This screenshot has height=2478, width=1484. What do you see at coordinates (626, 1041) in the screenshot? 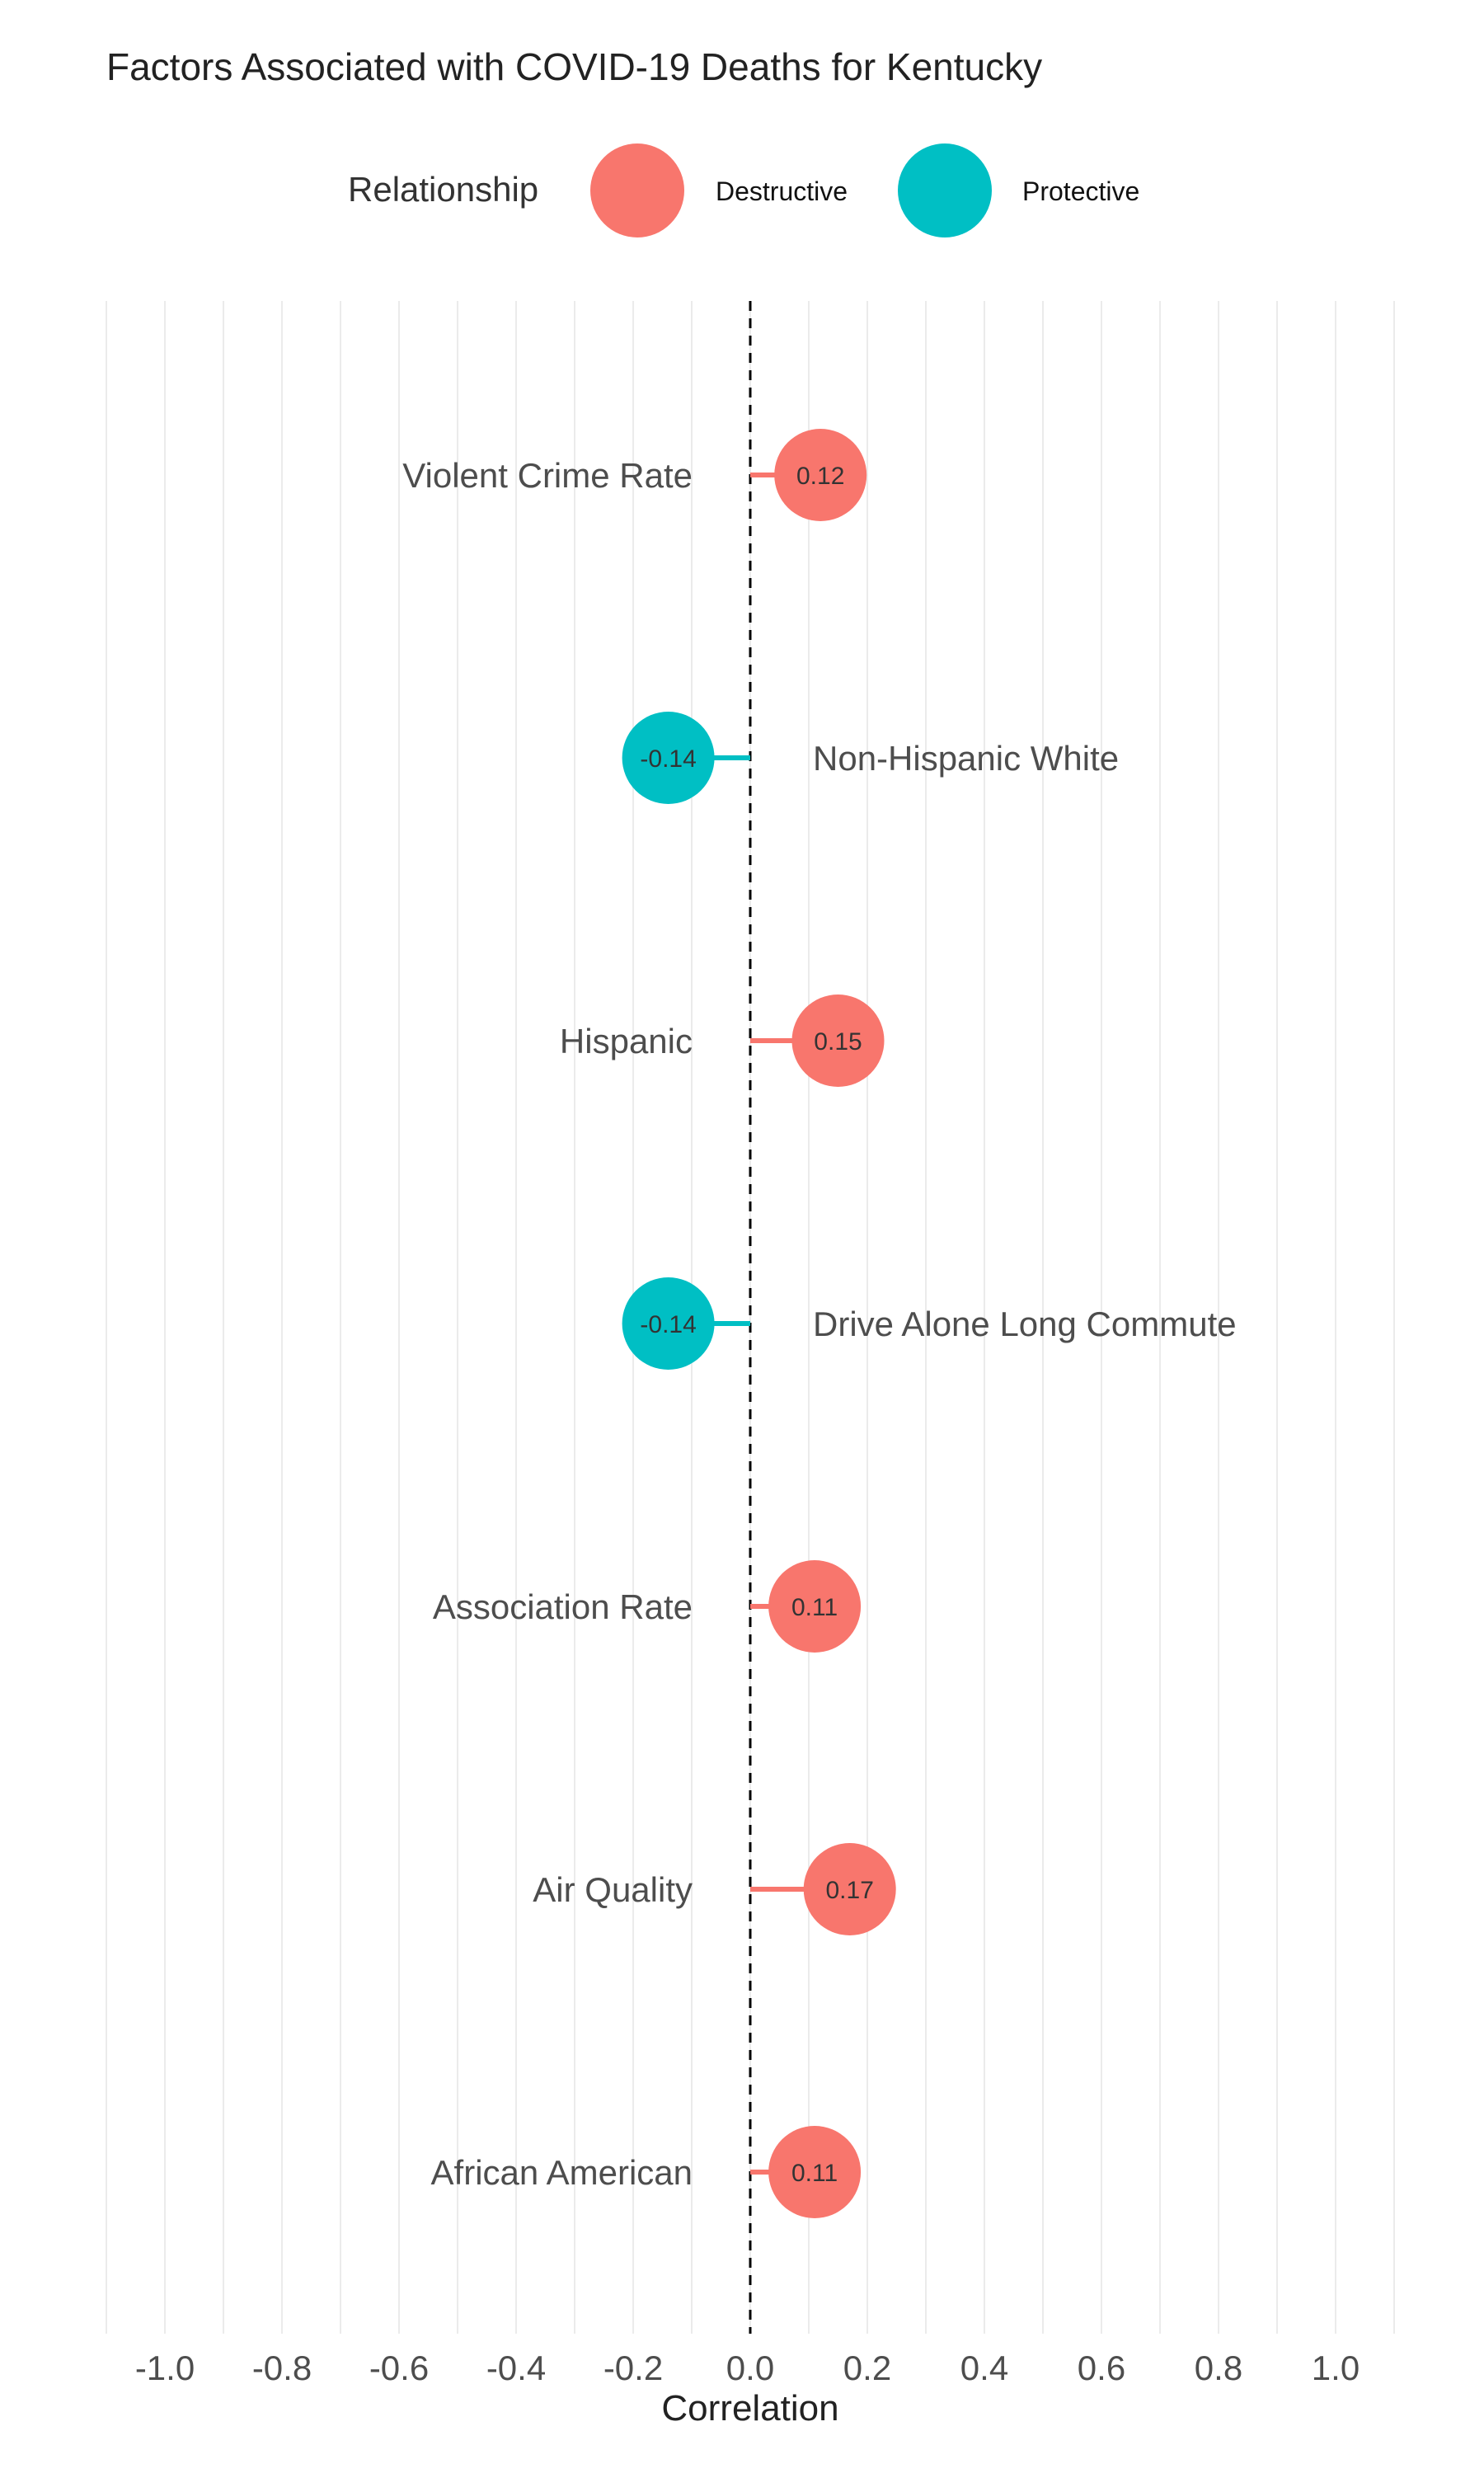
I see `category-label: Hispanic` at bounding box center [626, 1041].